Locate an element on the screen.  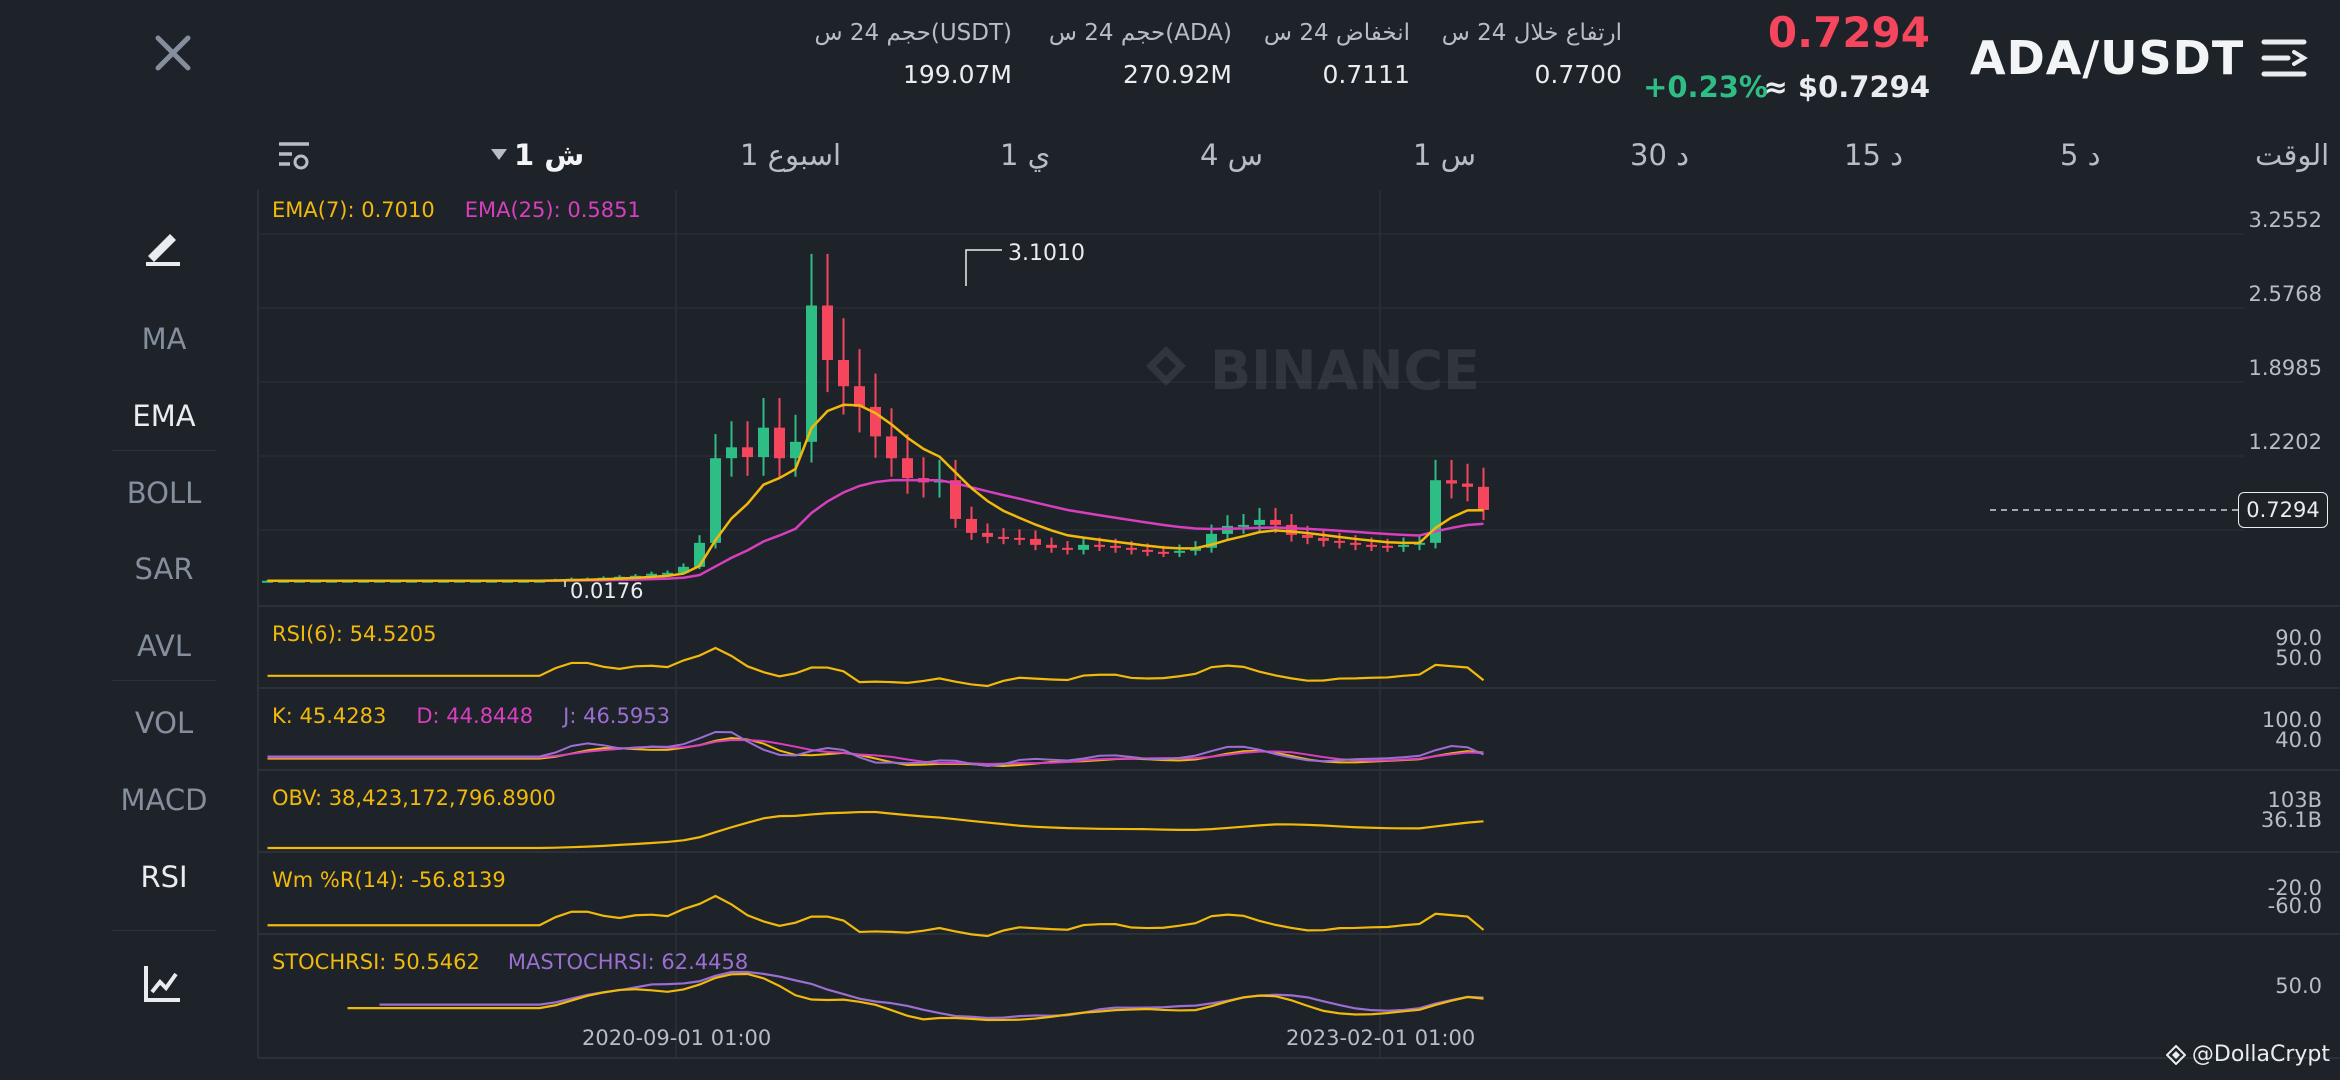
chart-settings-button is located at coordinates (294, 156).